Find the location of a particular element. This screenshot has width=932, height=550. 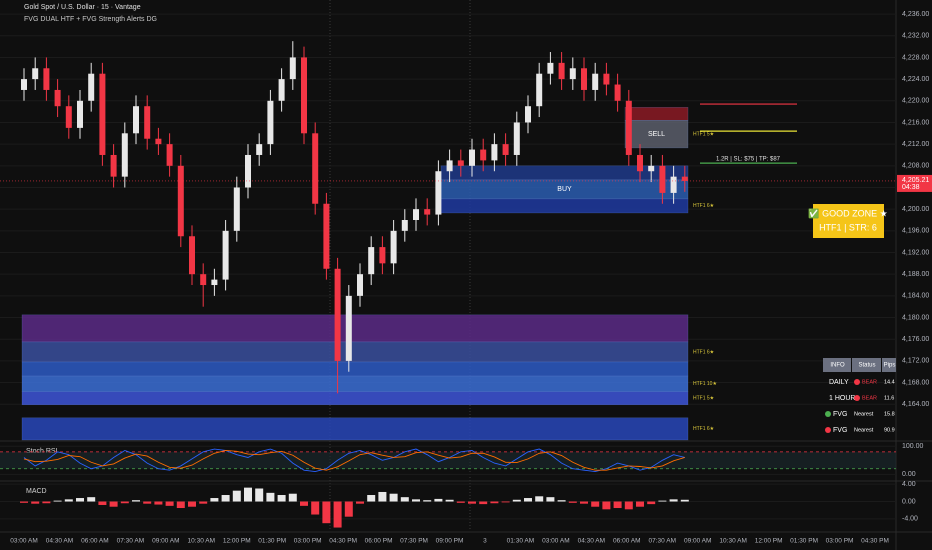

y-tick-label: 4,168.00 is located at coordinates (915, 382).